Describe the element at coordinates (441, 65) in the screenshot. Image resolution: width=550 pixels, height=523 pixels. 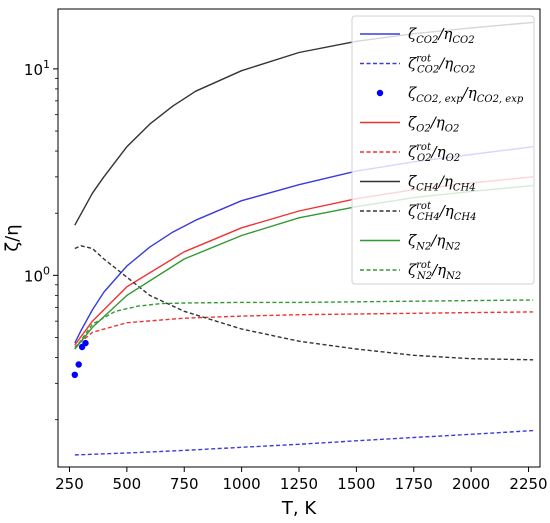
I see `legend-label-1: ζrot CO2/ηCO2` at that location.